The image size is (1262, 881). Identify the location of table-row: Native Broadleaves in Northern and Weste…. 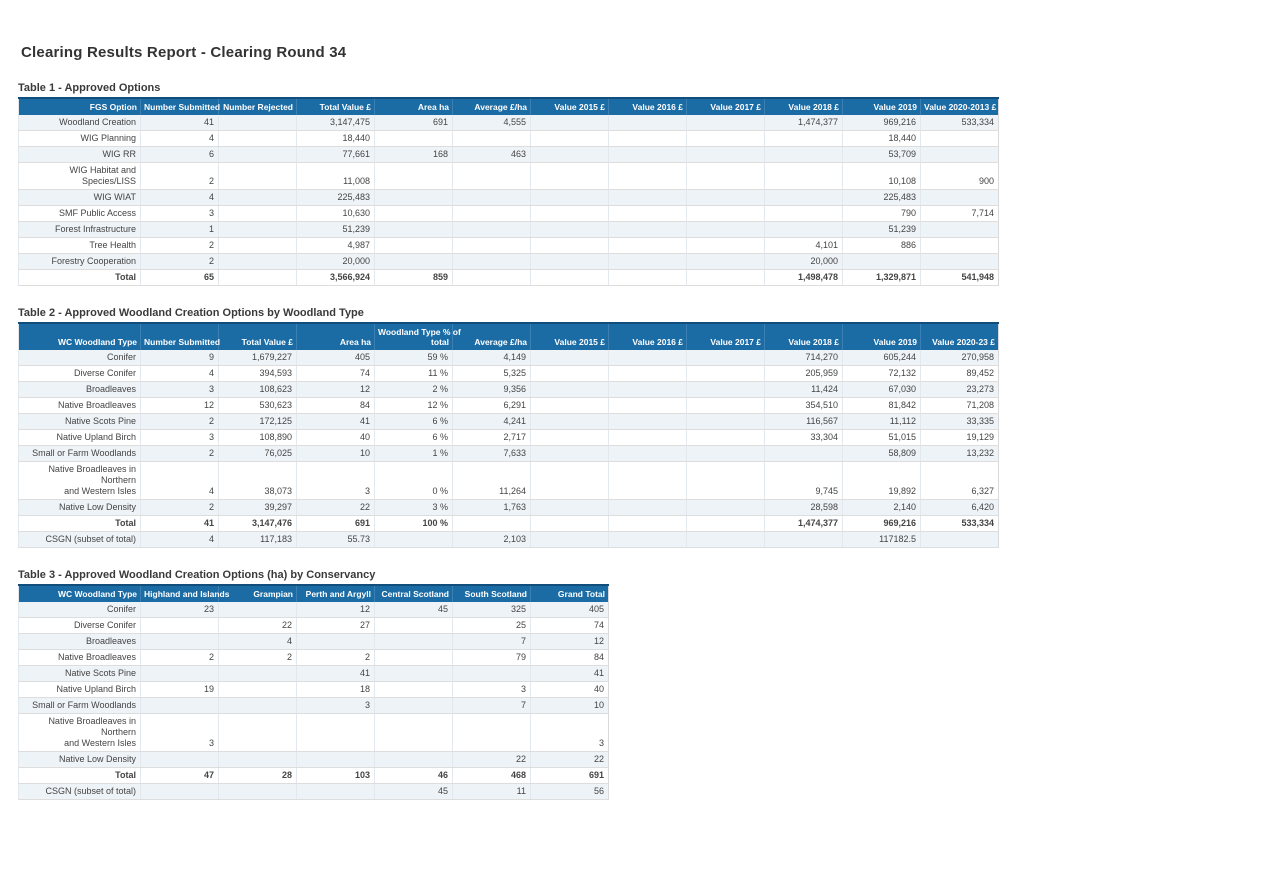
(313, 732).